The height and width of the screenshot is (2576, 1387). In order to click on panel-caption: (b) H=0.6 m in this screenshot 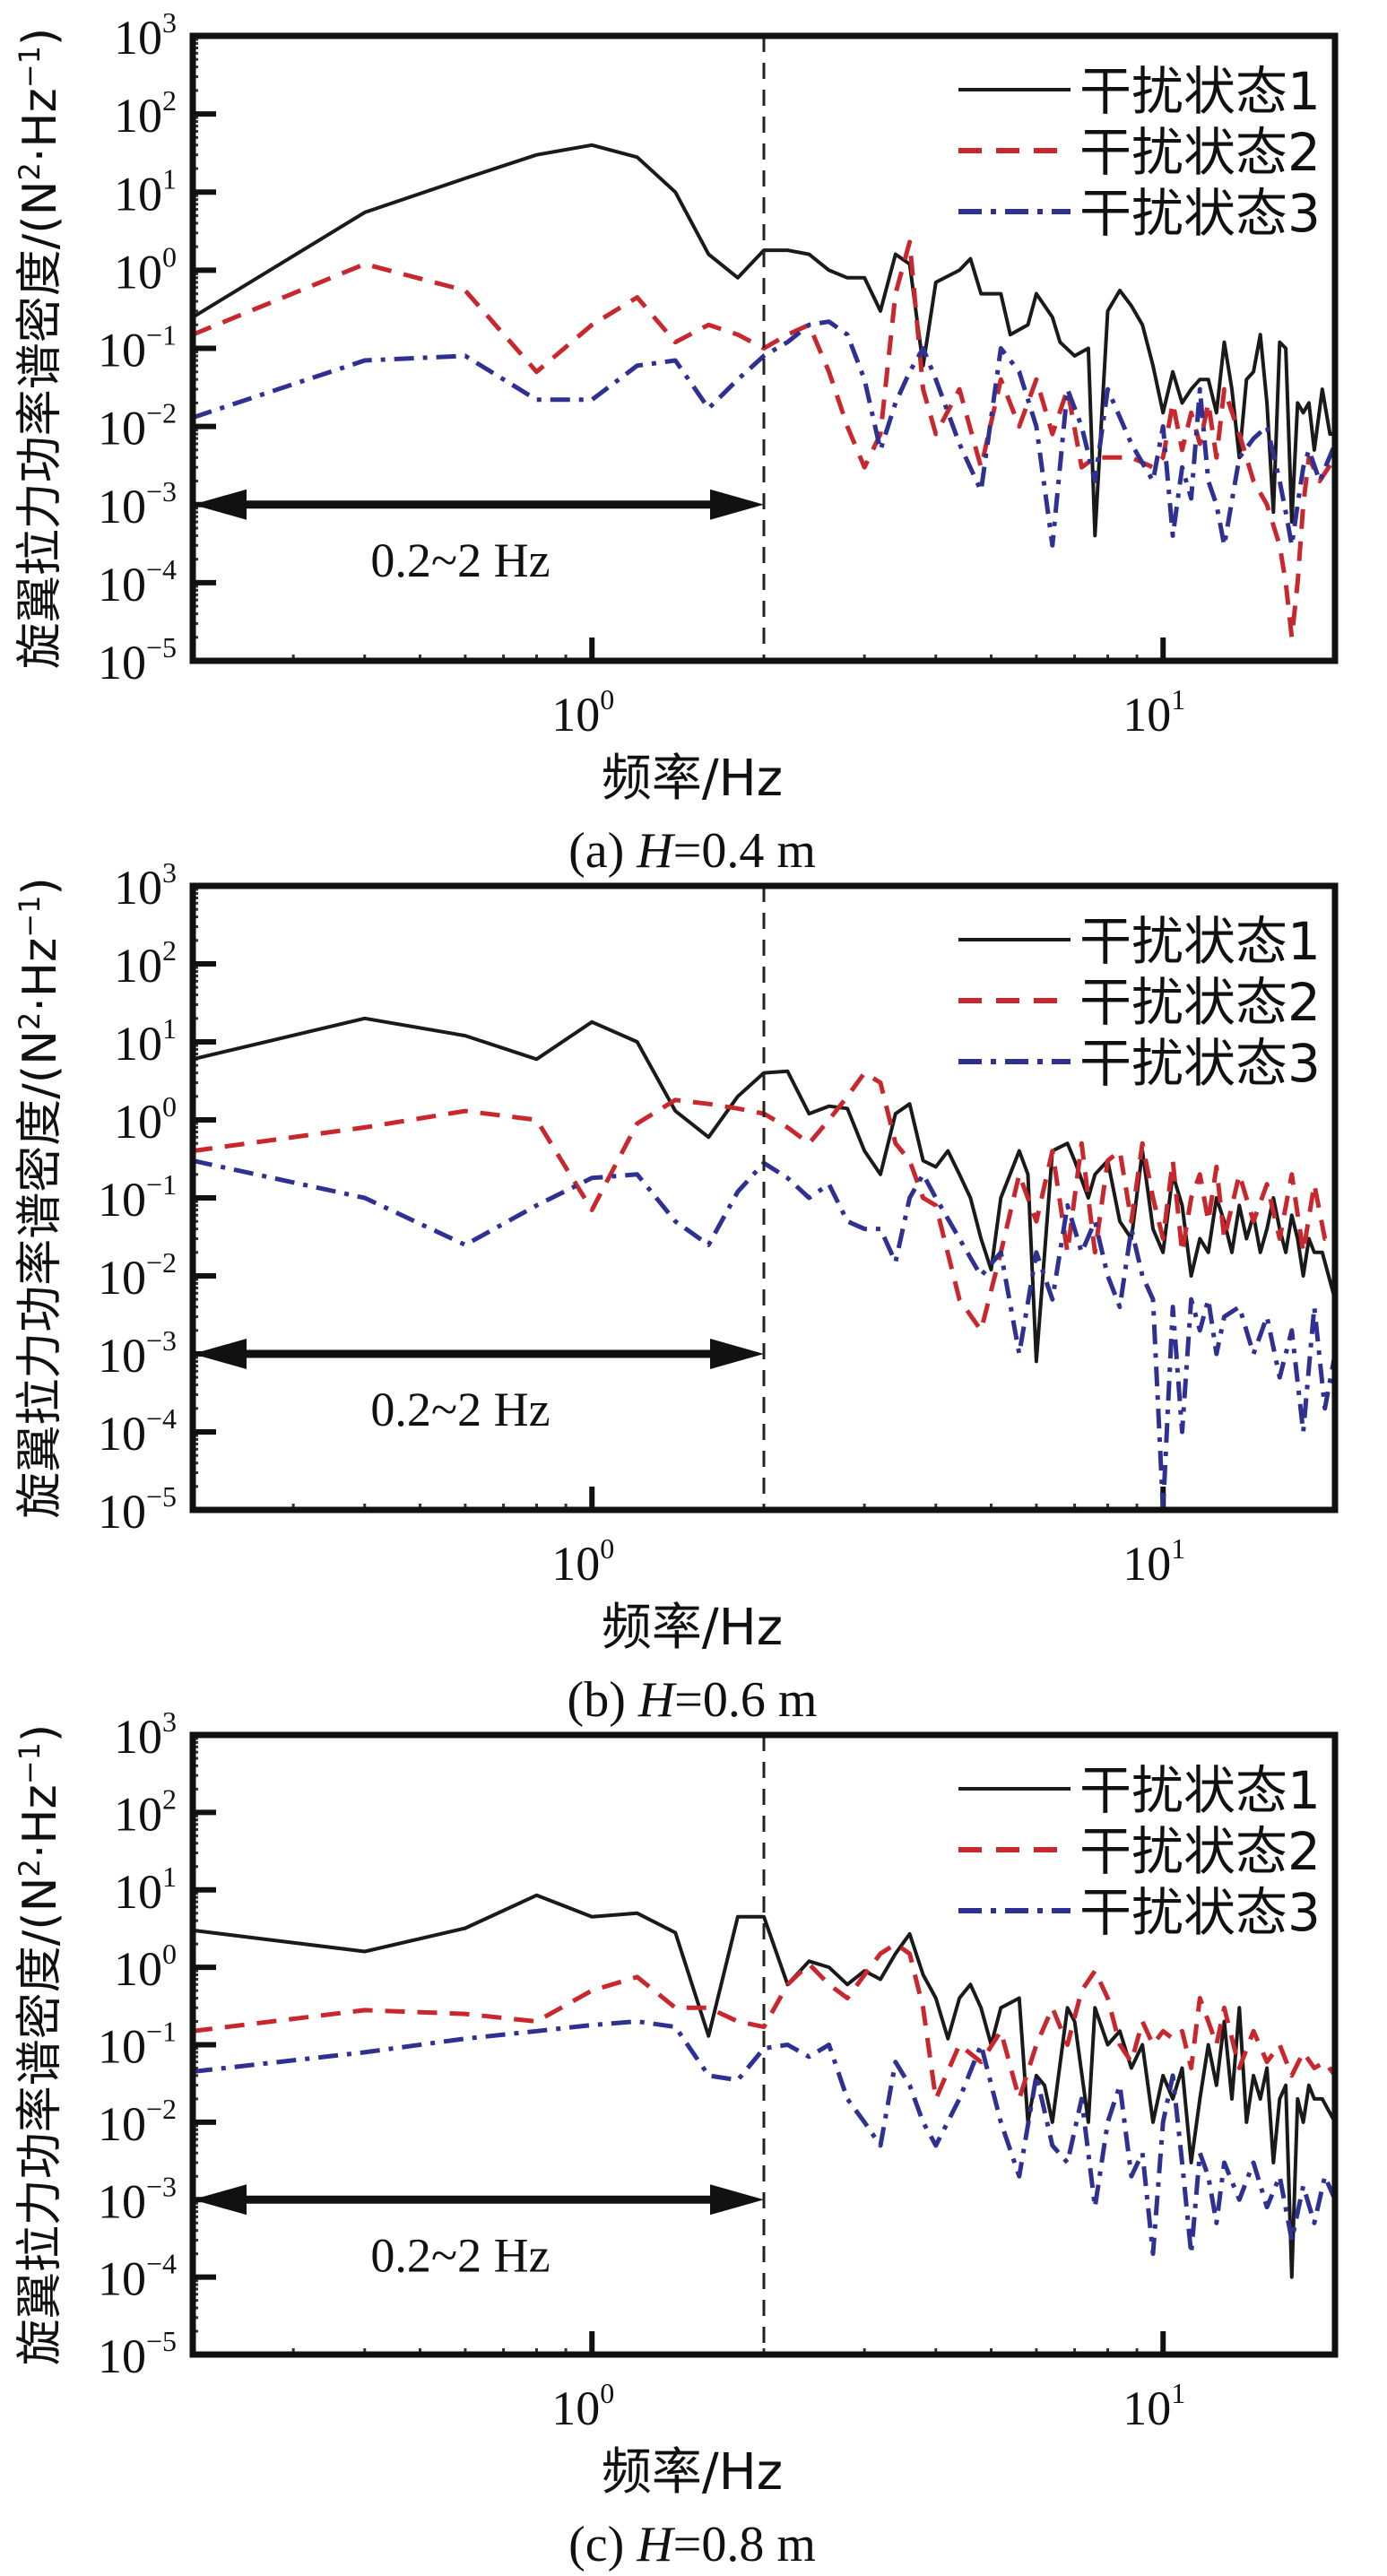, I will do `click(693, 1700)`.